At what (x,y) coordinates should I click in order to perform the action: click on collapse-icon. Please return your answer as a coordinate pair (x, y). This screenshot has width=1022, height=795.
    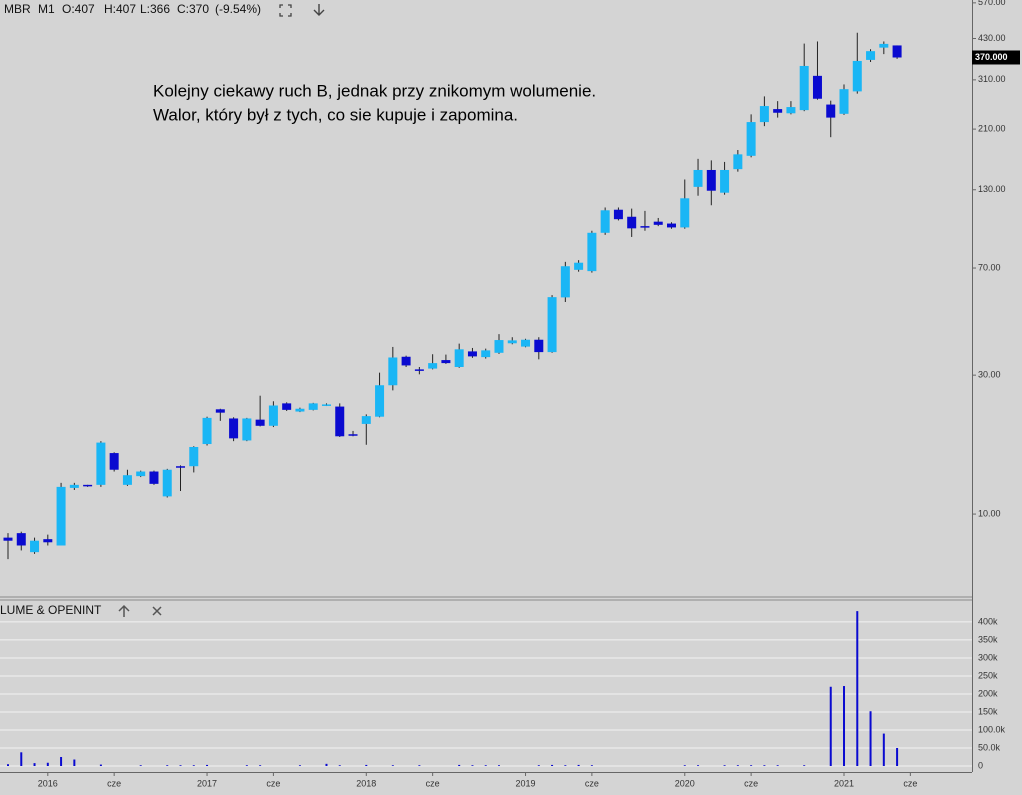
    Looking at the image, I should click on (319, 10).